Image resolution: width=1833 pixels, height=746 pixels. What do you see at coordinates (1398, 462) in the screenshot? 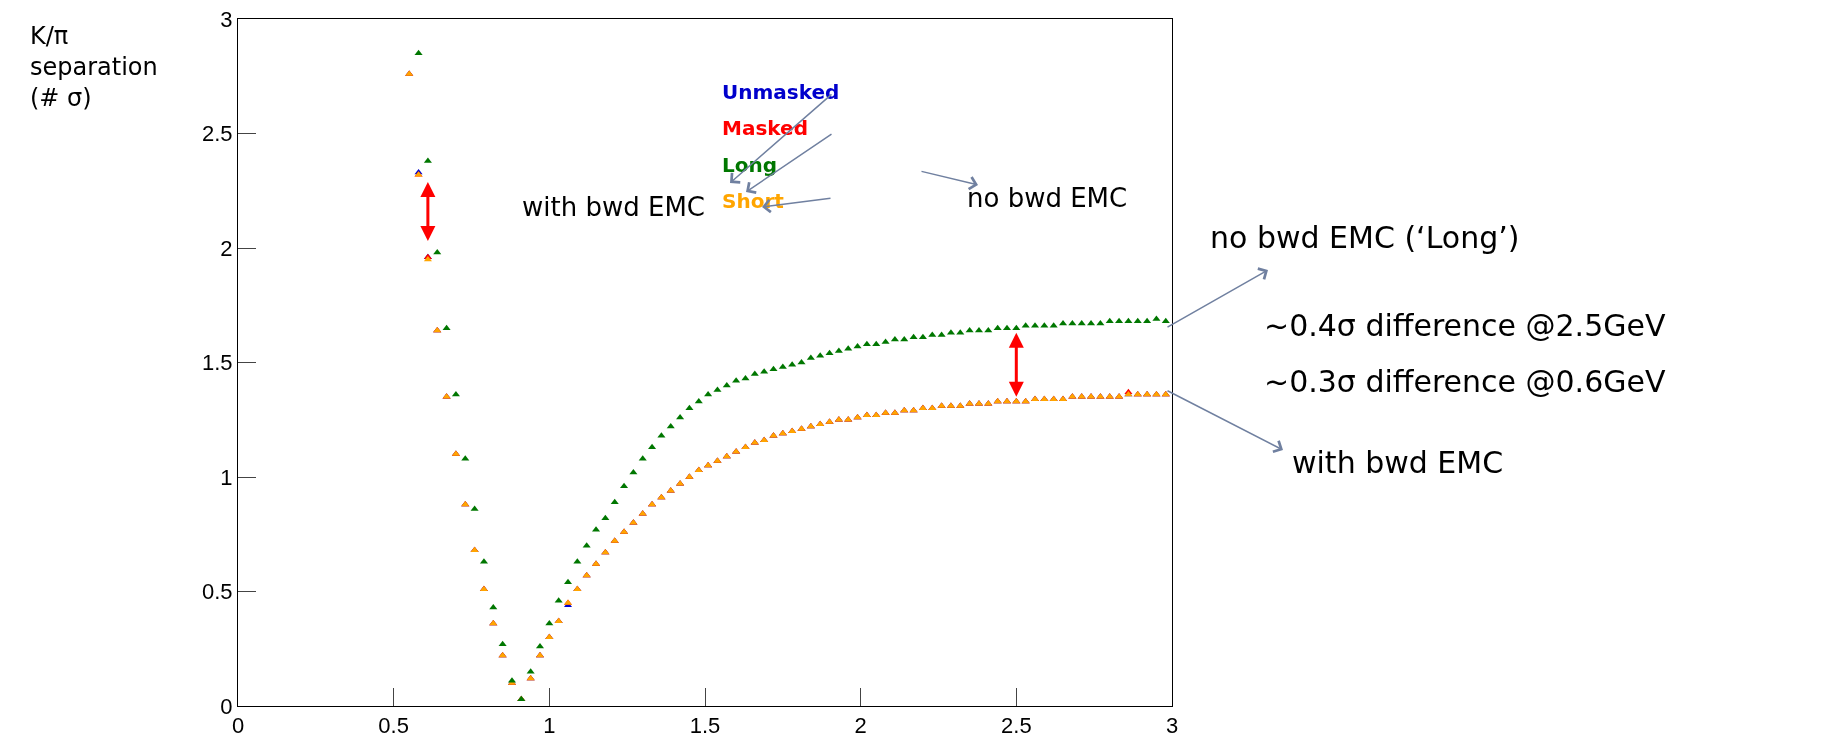
I see `text: with bwd EMC` at bounding box center [1398, 462].